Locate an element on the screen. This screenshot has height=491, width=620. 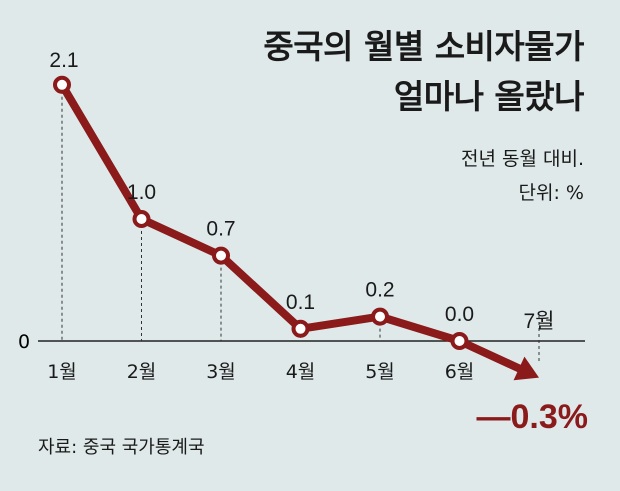
chart-subtitle: 전년 동월 대비. 단위: % is located at coordinates (522, 176).